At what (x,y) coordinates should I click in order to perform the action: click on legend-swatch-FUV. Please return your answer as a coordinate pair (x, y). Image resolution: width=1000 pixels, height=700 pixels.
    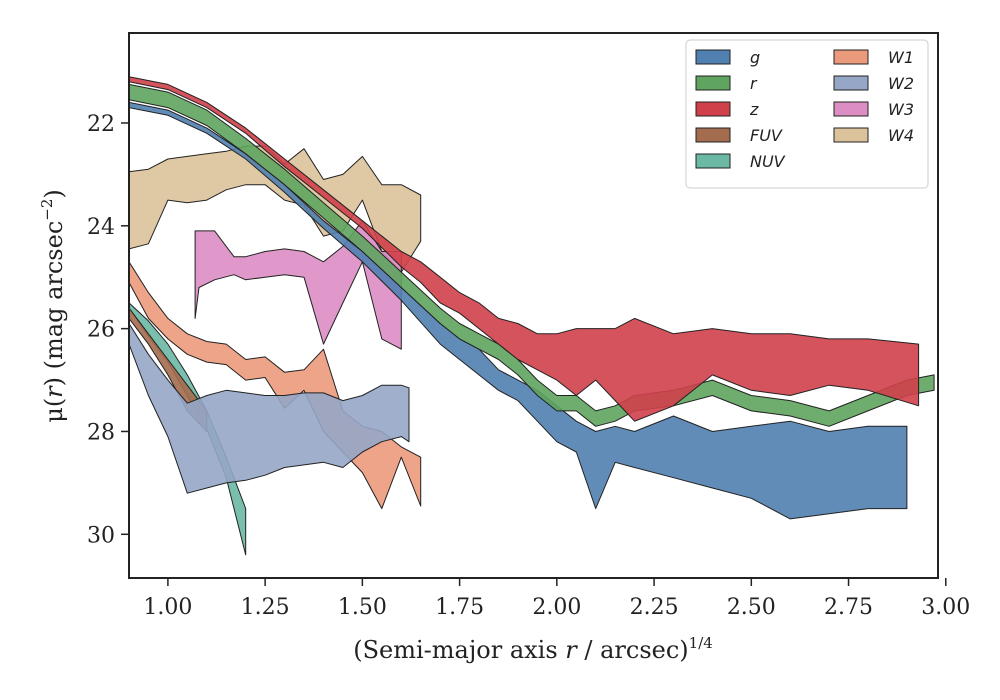
    Looking at the image, I should click on (713, 135).